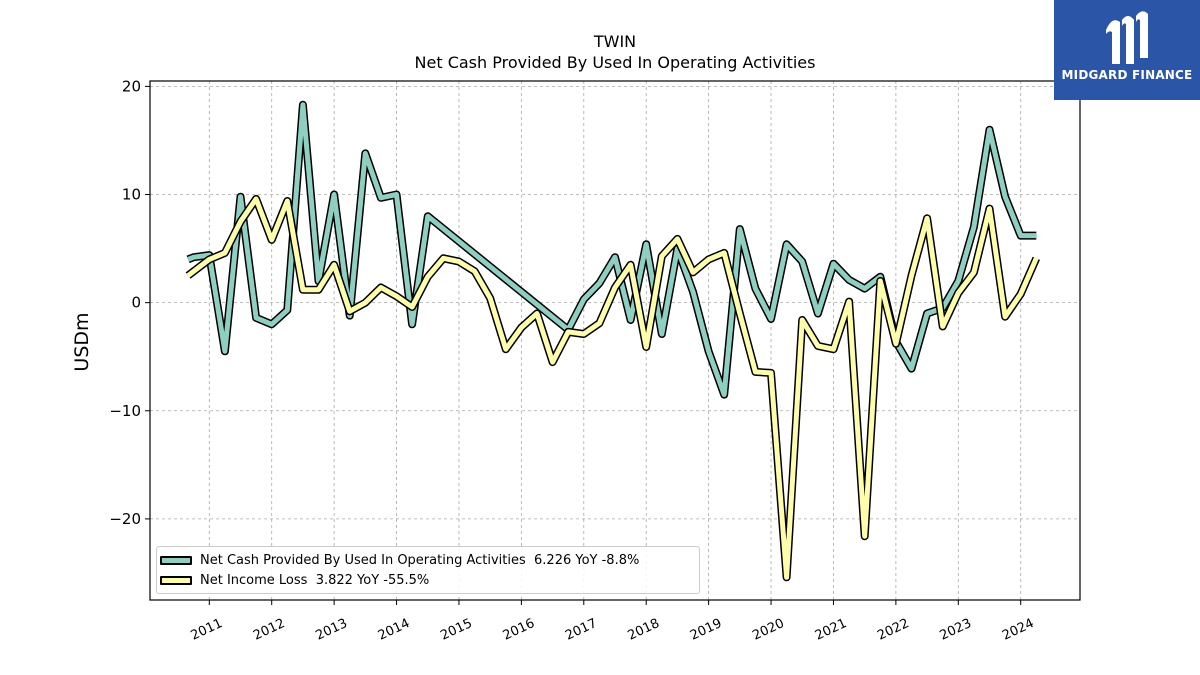  I want to click on y-tick-label: 10, so click(131, 195).